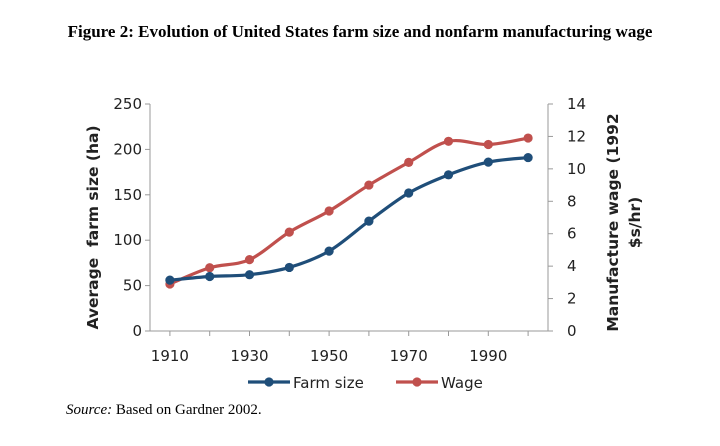 The width and height of the screenshot is (720, 446). What do you see at coordinates (329, 356) in the screenshot?
I see `x-tick-label: 1950` at bounding box center [329, 356].